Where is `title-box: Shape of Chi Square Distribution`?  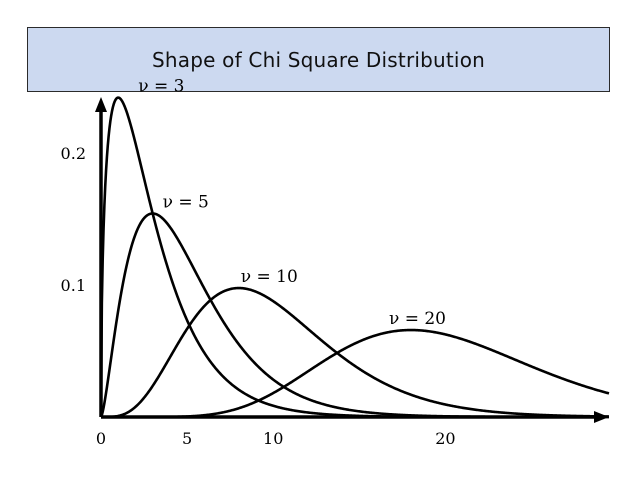 title-box: Shape of Chi Square Distribution is located at coordinates (318, 59).